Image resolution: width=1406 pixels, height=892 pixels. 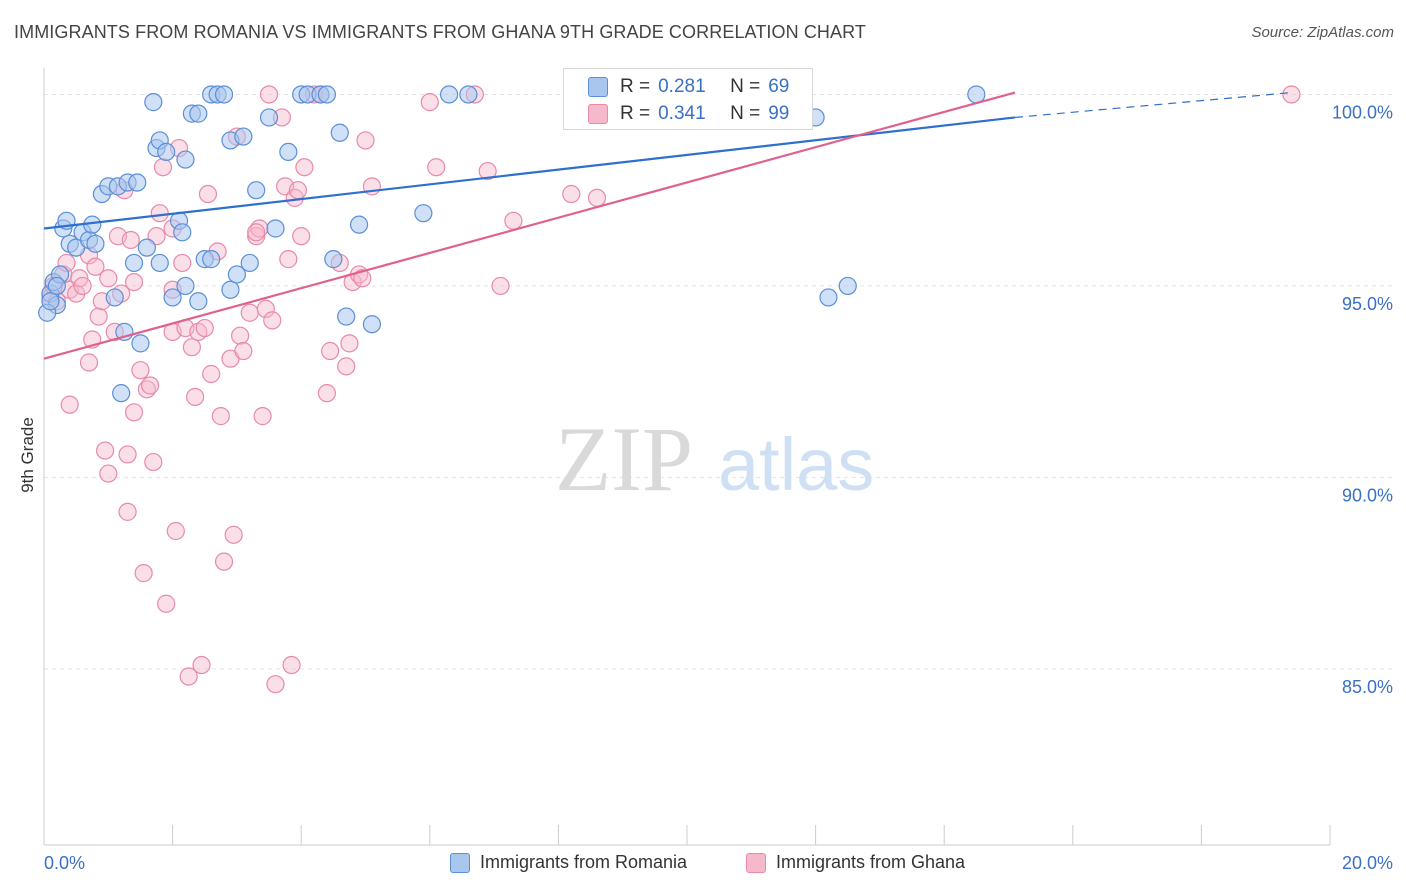 I want to click on ghana-n-value: 99, so click(x=779, y=113).